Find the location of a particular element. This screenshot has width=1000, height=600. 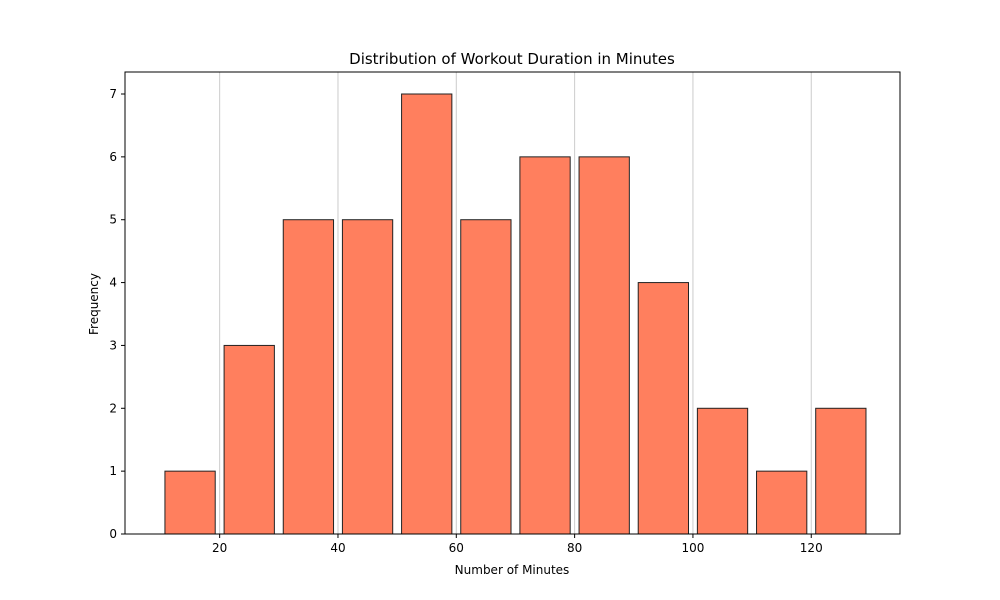

x-tick-label-20: 20 is located at coordinates (219, 548).